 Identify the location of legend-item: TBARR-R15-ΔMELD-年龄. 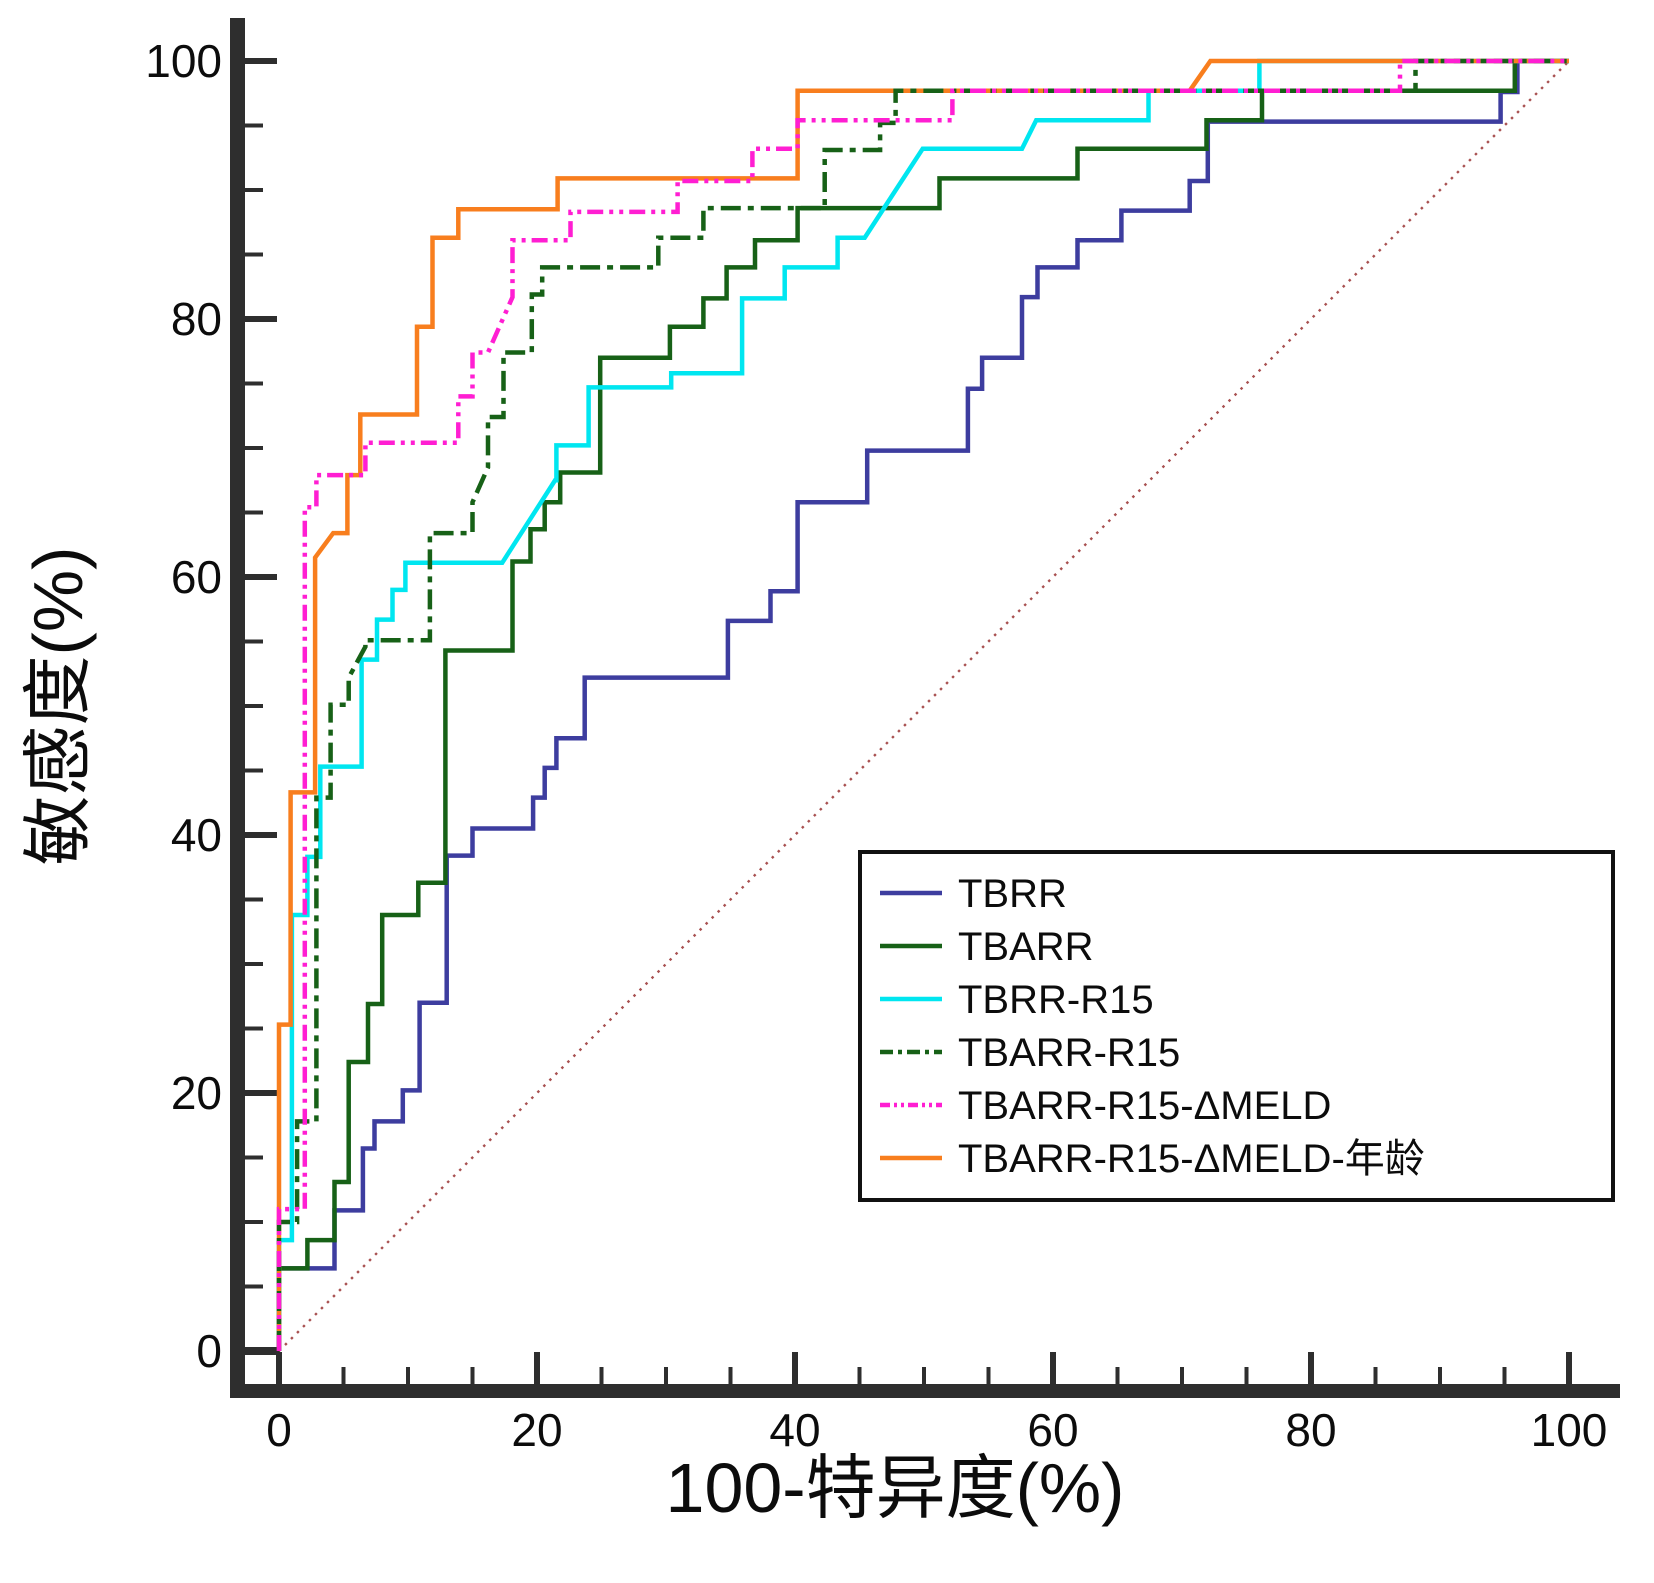
(1152, 1159).